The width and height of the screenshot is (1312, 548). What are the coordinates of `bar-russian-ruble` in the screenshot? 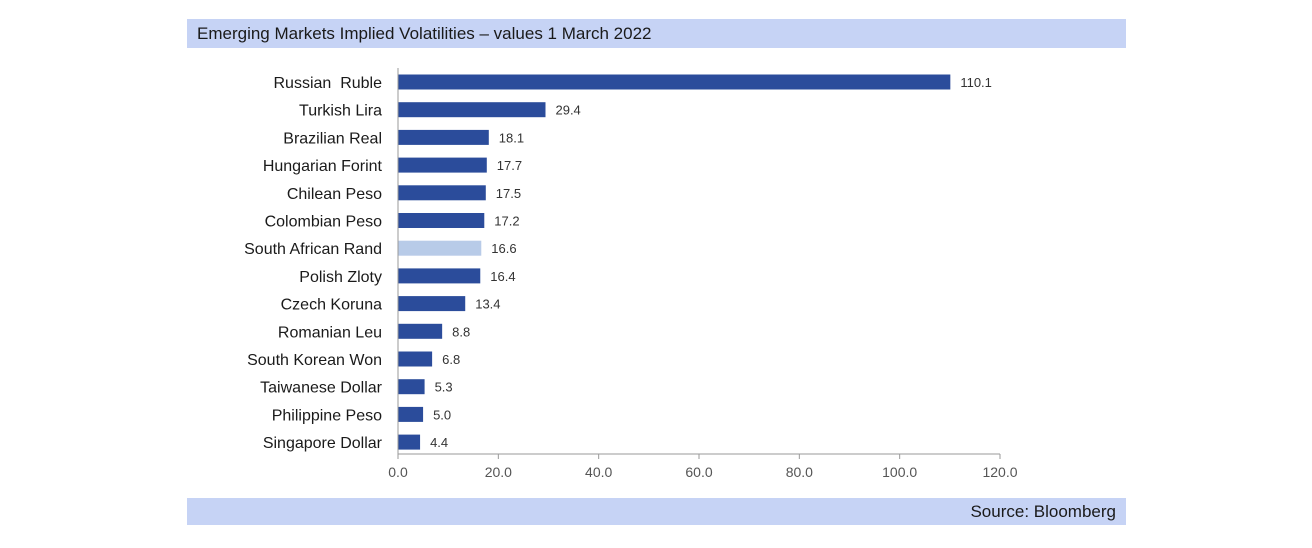 It's located at (674, 82).